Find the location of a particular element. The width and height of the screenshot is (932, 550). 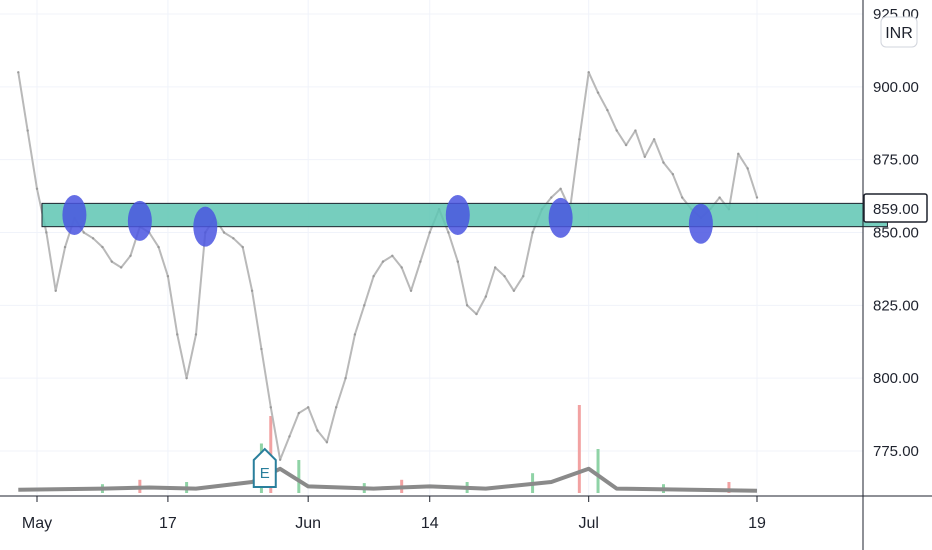

price-tick-label: 800.00 is located at coordinates (896, 378).